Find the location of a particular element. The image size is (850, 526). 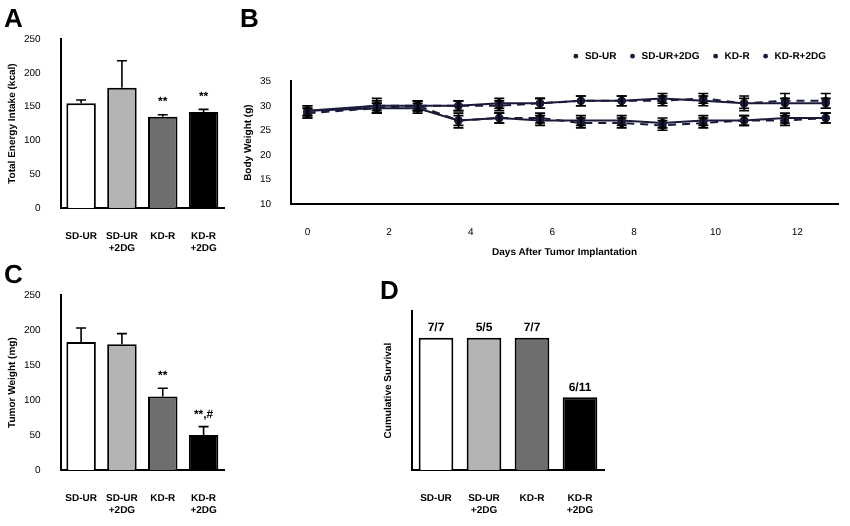

chart-title: C is located at coordinates (14, 273).